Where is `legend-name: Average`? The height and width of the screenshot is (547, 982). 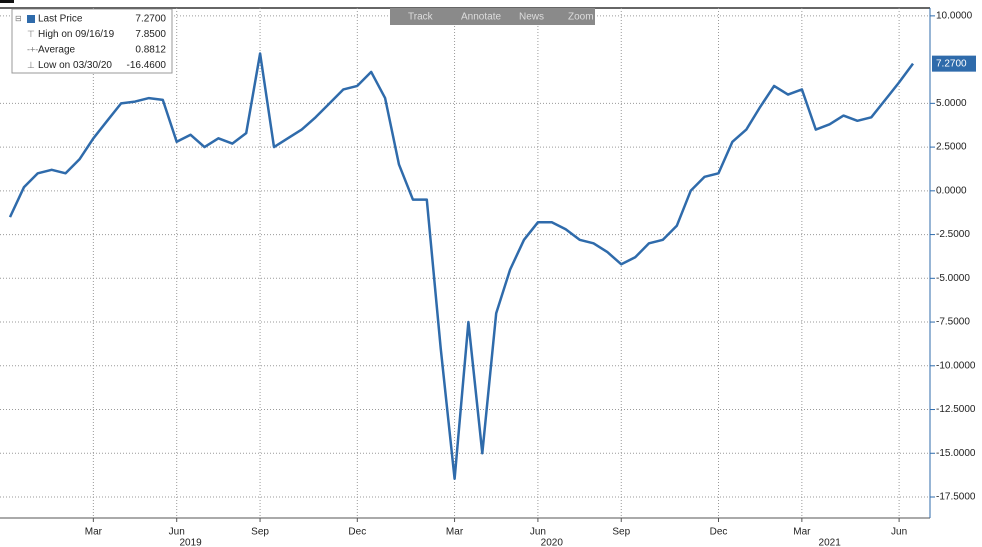
legend-name: Average is located at coordinates (57, 50).